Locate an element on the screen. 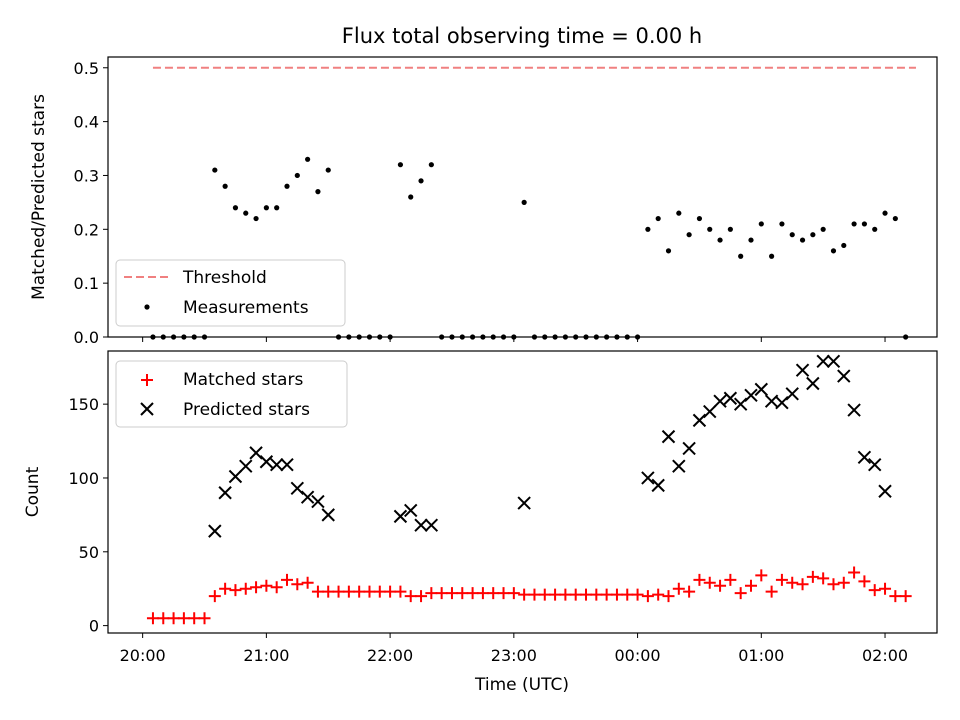 This screenshot has width=960, height=720. top-y-tick-label: 0.5 is located at coordinates (86, 68).